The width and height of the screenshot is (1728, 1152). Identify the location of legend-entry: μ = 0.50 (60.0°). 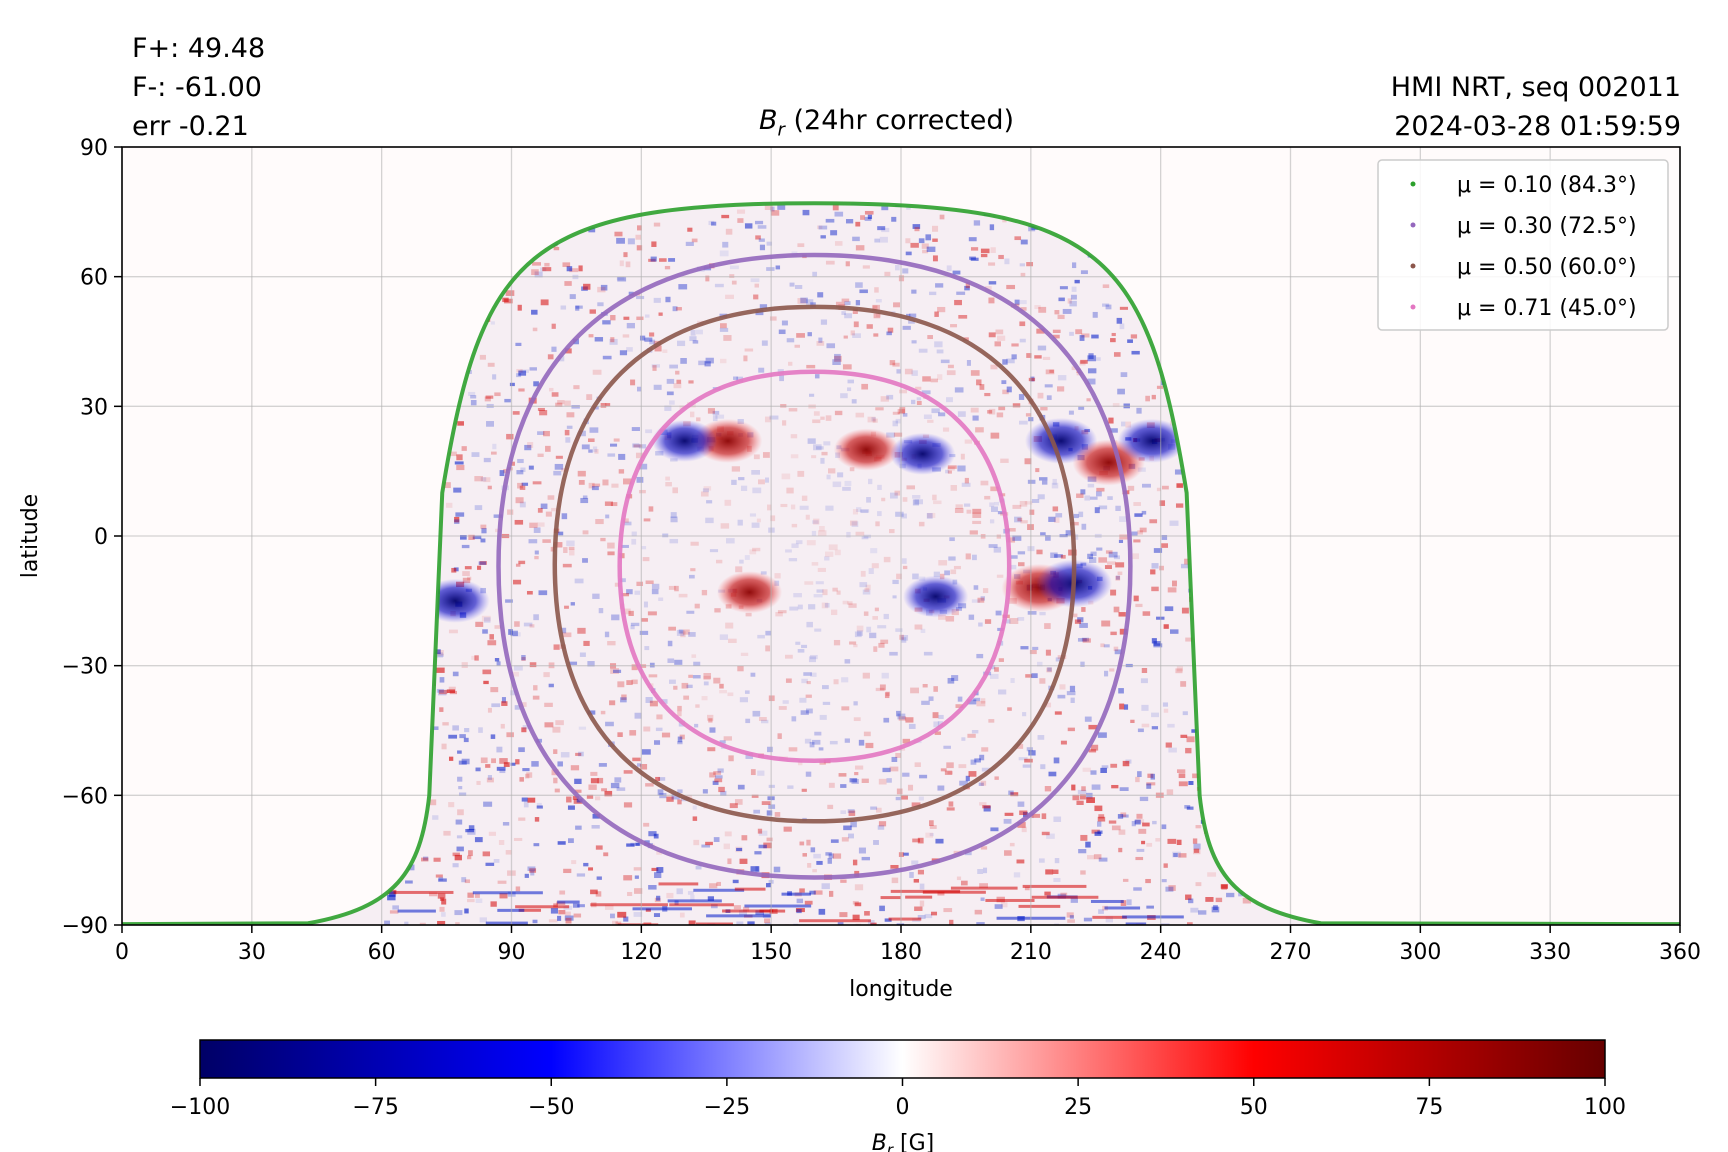
(1547, 267).